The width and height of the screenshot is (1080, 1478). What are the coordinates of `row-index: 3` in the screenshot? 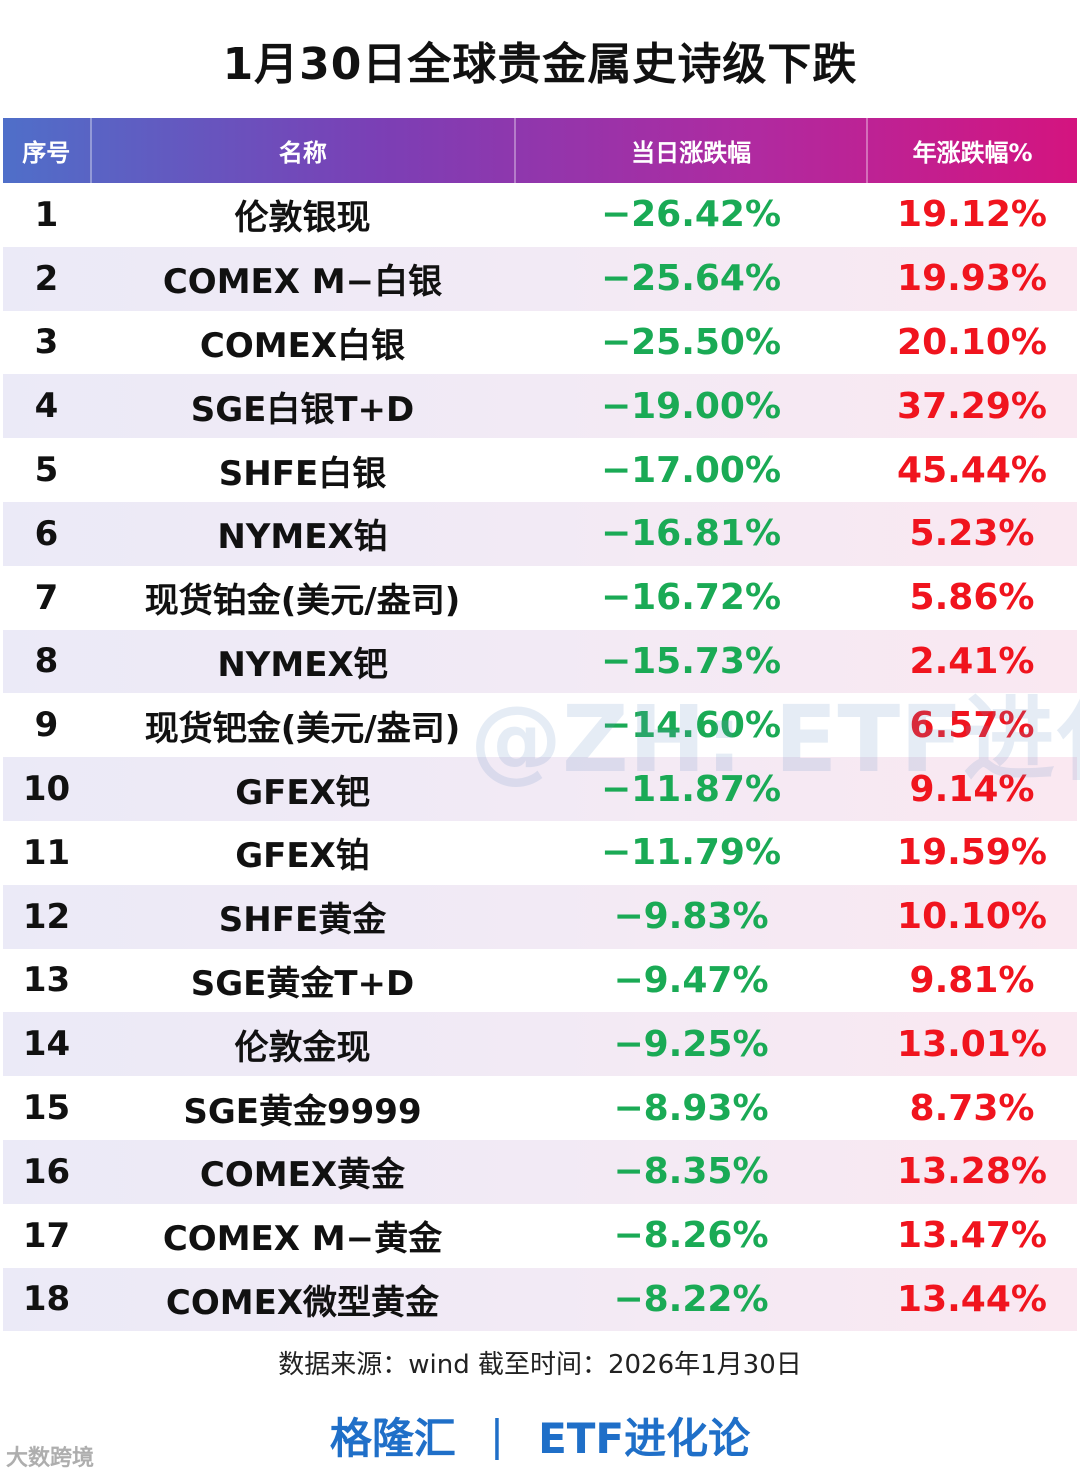 It's located at (46, 342).